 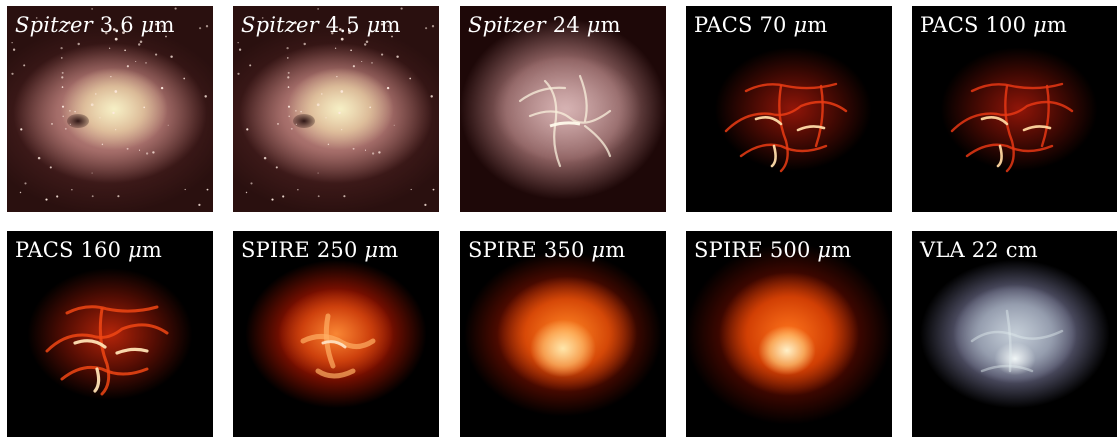 I want to click on panel-label: SPIRE 250 μm, so click(x=319, y=250).